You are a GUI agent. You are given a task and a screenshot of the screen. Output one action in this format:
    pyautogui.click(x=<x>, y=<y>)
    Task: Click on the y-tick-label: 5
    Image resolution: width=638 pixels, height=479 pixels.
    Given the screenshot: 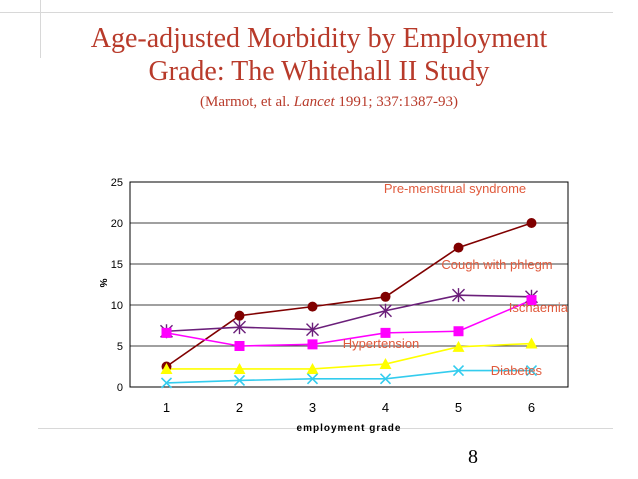 What is the action you would take?
    pyautogui.click(x=120, y=347)
    